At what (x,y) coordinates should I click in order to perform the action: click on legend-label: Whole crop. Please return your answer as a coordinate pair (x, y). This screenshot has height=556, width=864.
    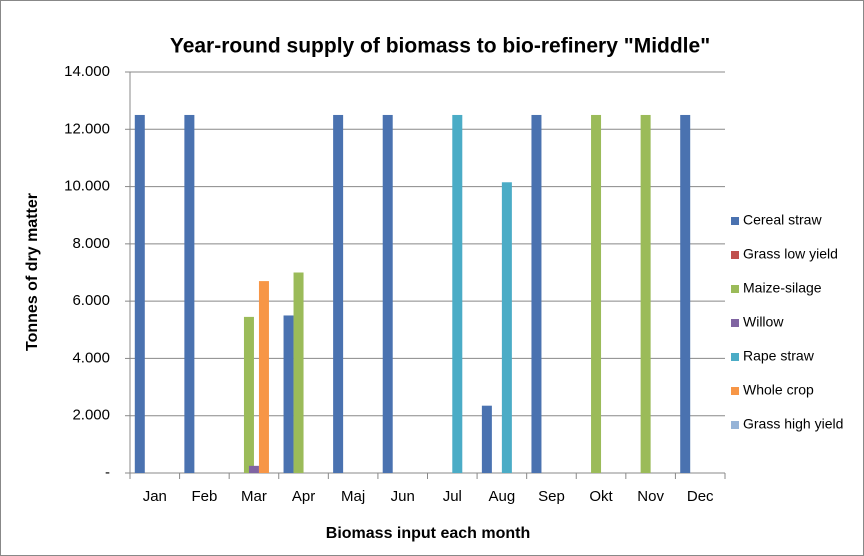
    Looking at the image, I should click on (778, 390).